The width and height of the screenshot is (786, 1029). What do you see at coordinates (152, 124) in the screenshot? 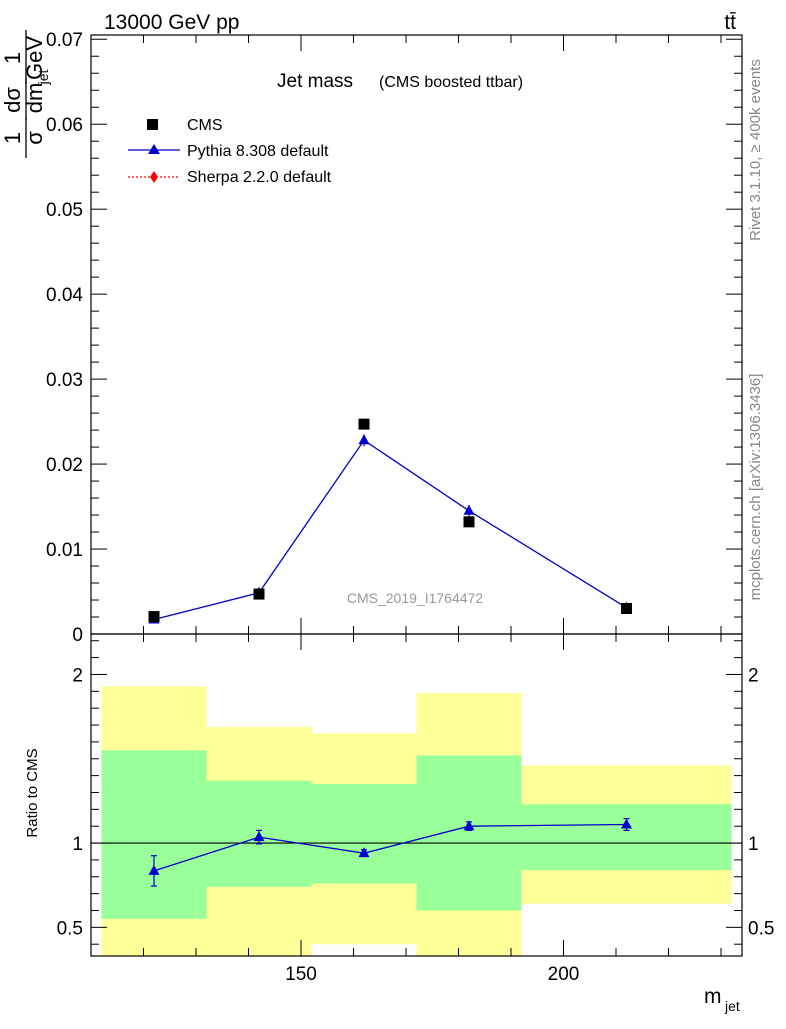
I see `legend-cms-marker` at bounding box center [152, 124].